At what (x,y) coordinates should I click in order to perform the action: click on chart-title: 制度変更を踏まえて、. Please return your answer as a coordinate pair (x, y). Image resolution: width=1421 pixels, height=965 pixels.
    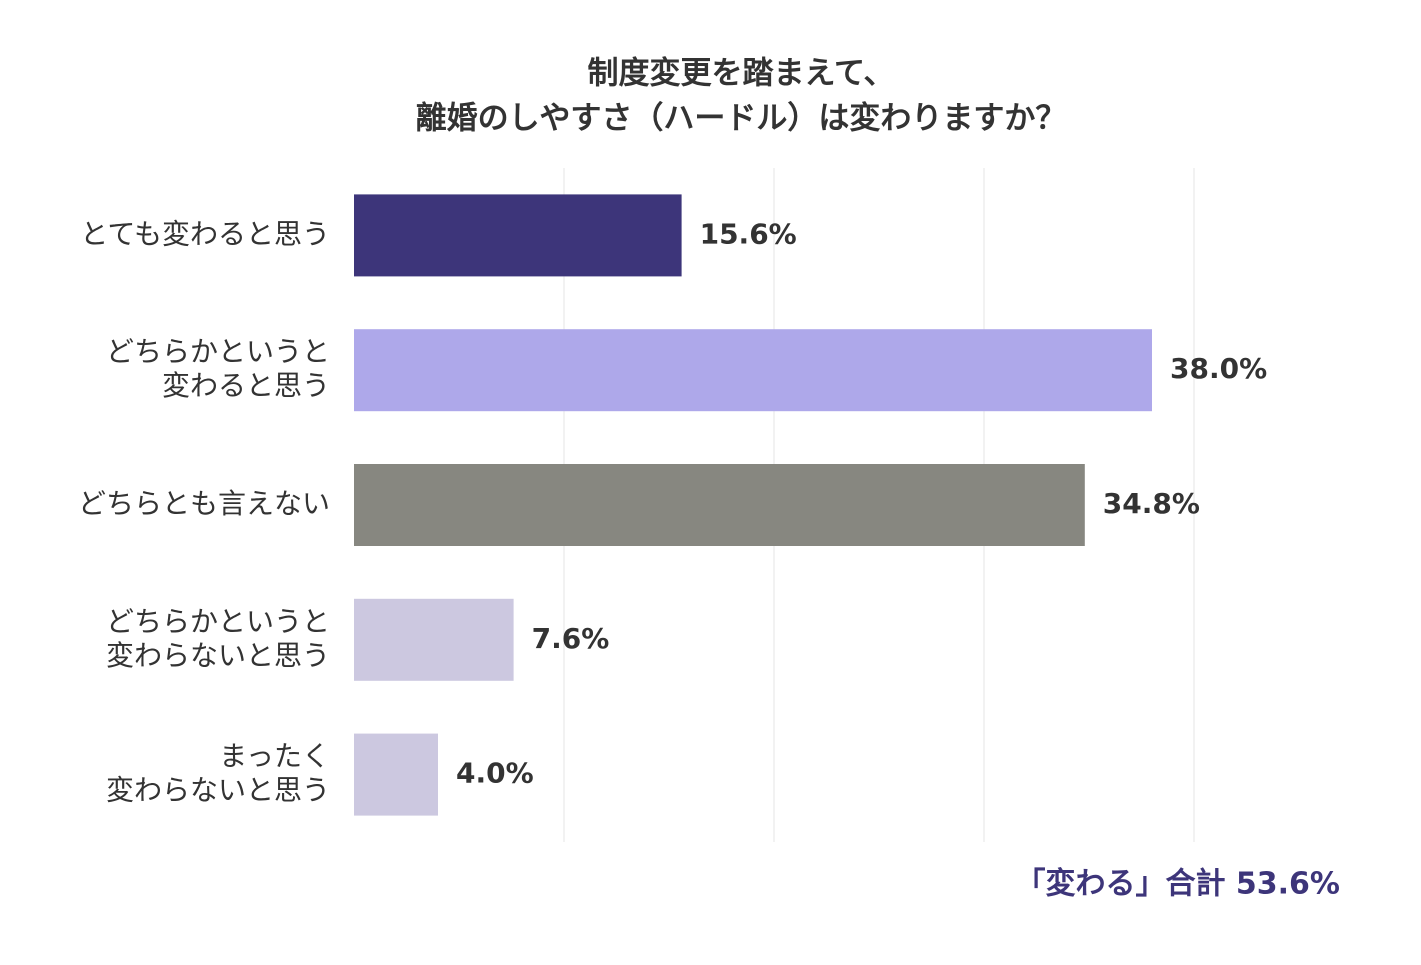
    Looking at the image, I should click on (741, 74).